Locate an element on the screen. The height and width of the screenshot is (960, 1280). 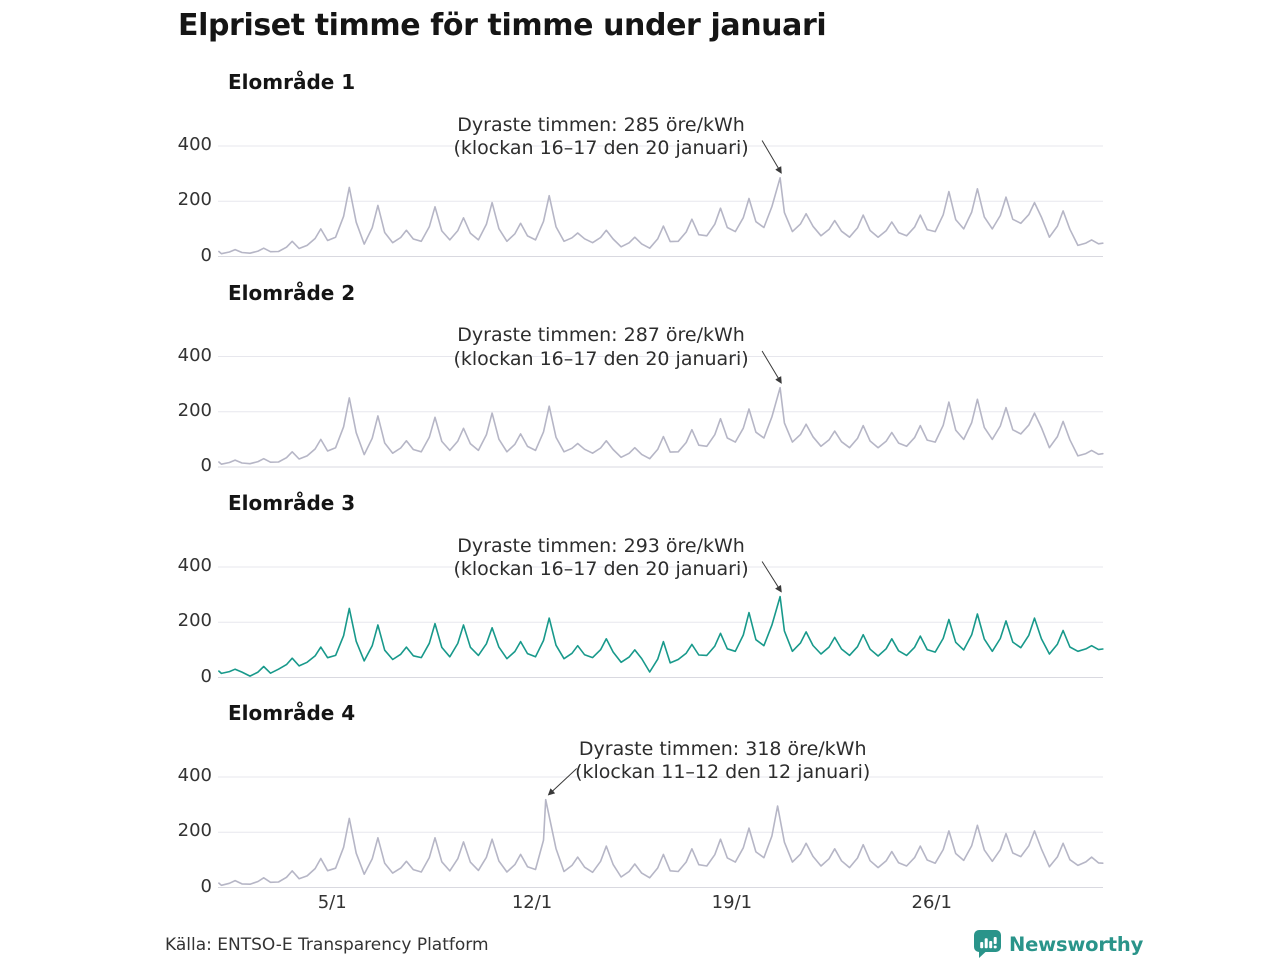
chart-title: Elpriset timme för timme under januari is located at coordinates (502, 25).